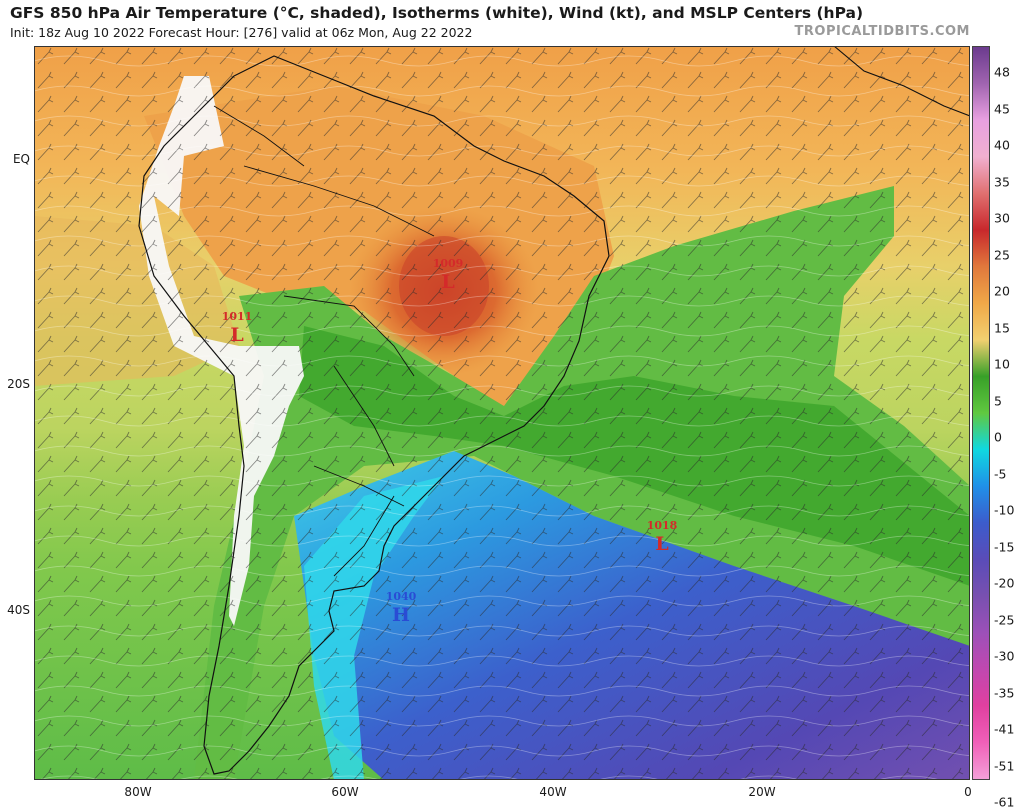  Describe the element at coordinates (1002, 108) in the screenshot. I see `colorbar-label: 45` at that location.